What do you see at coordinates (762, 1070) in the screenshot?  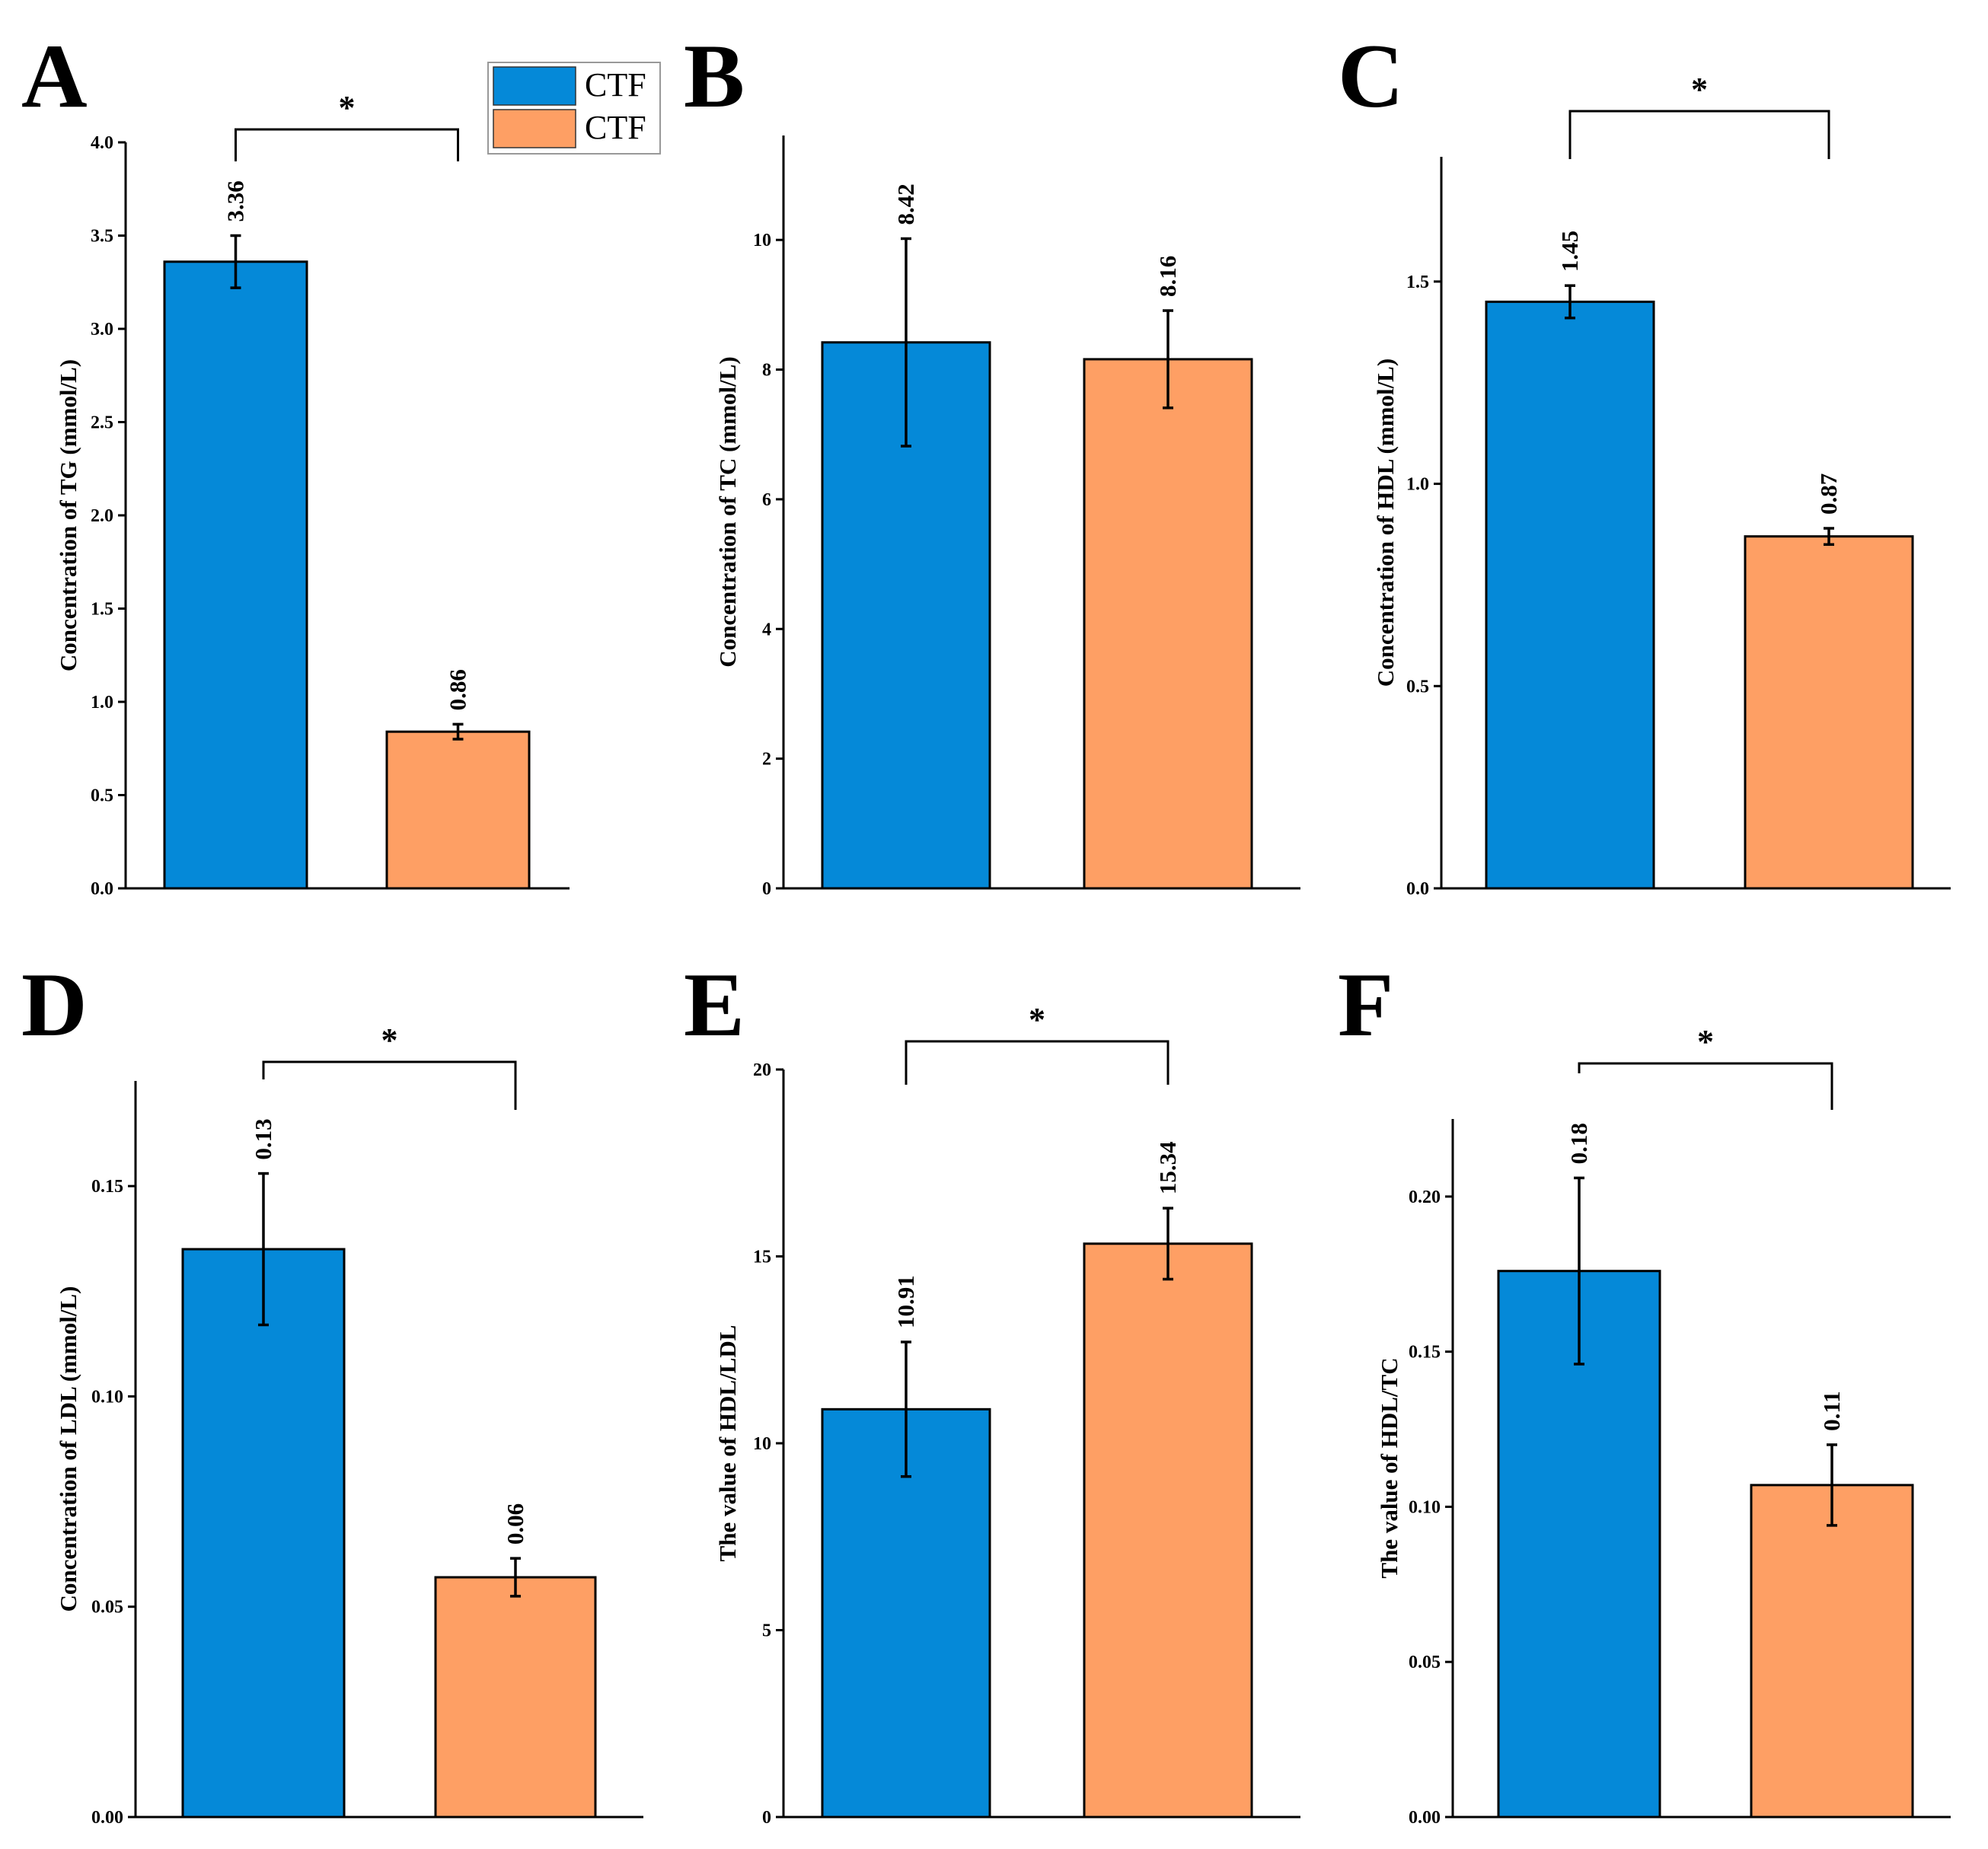 I see `y-tick-label: 20` at bounding box center [762, 1070].